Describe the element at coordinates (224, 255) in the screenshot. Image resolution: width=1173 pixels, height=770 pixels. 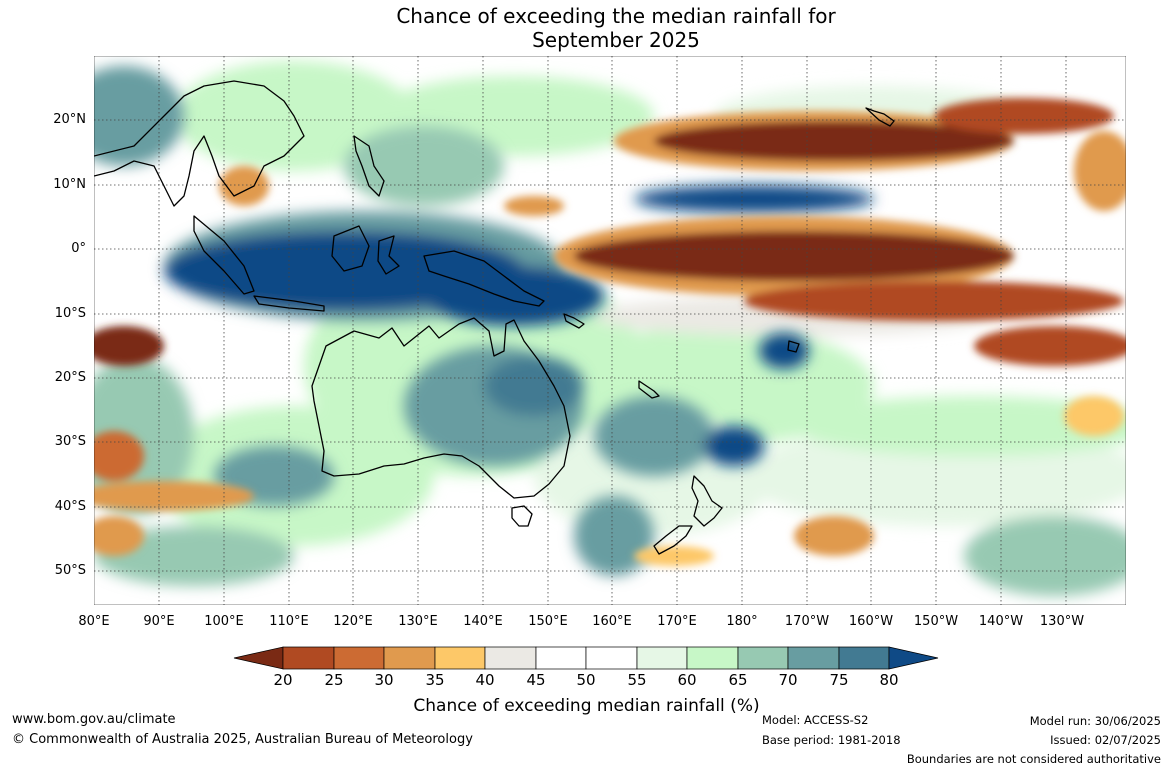
I see `coast-sumatra` at that location.